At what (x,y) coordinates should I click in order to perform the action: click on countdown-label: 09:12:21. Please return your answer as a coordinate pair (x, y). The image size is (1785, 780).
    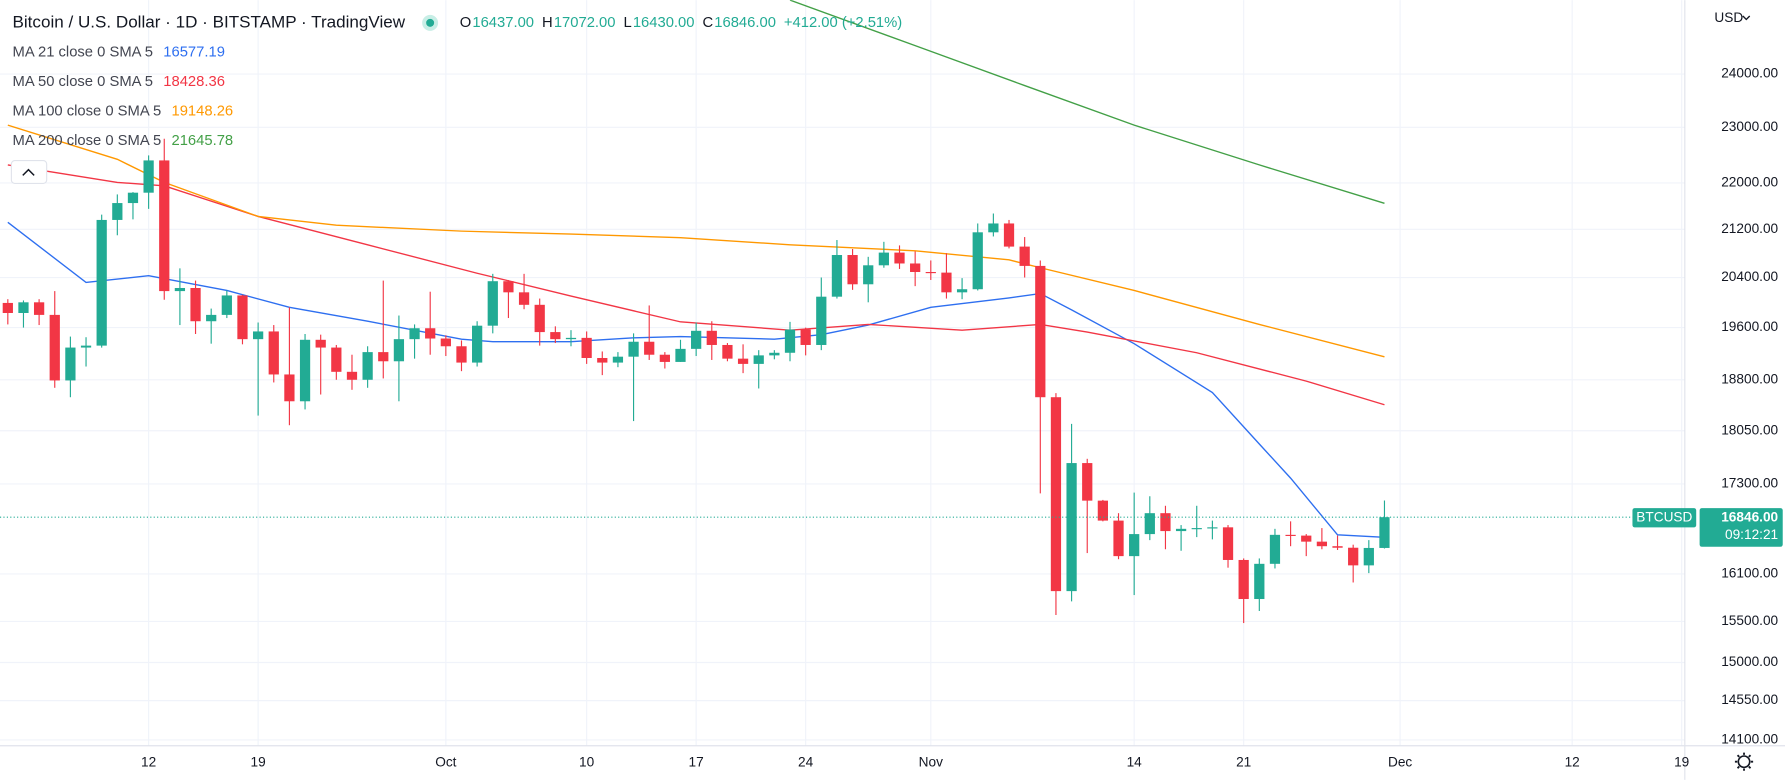
    Looking at the image, I should click on (1751, 534).